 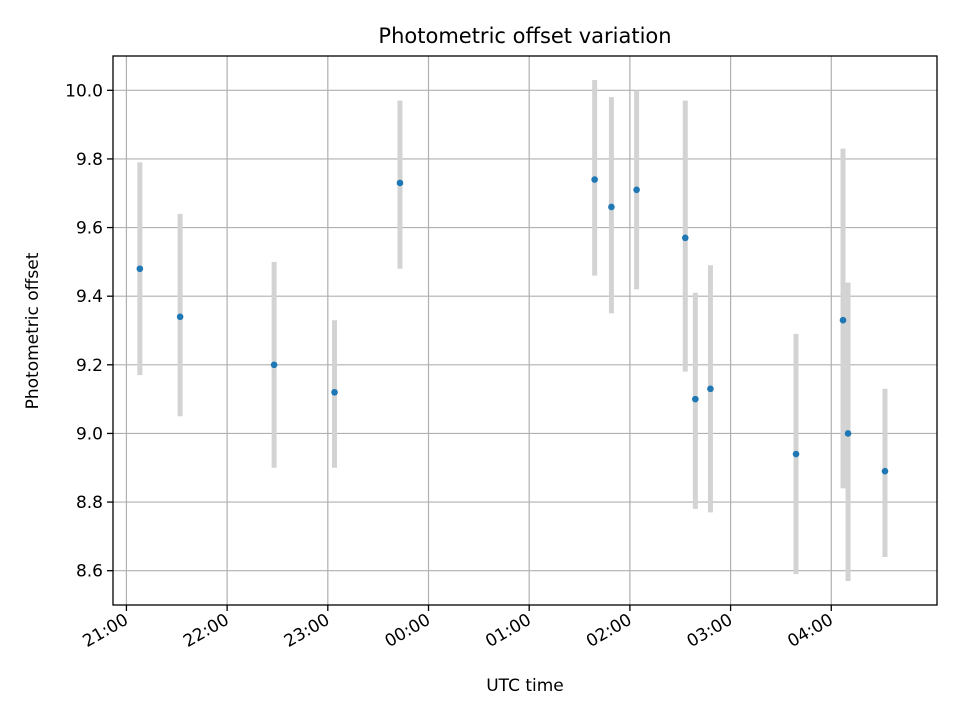 What do you see at coordinates (307, 631) in the screenshot?
I see `x-tick-label: 23:00` at bounding box center [307, 631].